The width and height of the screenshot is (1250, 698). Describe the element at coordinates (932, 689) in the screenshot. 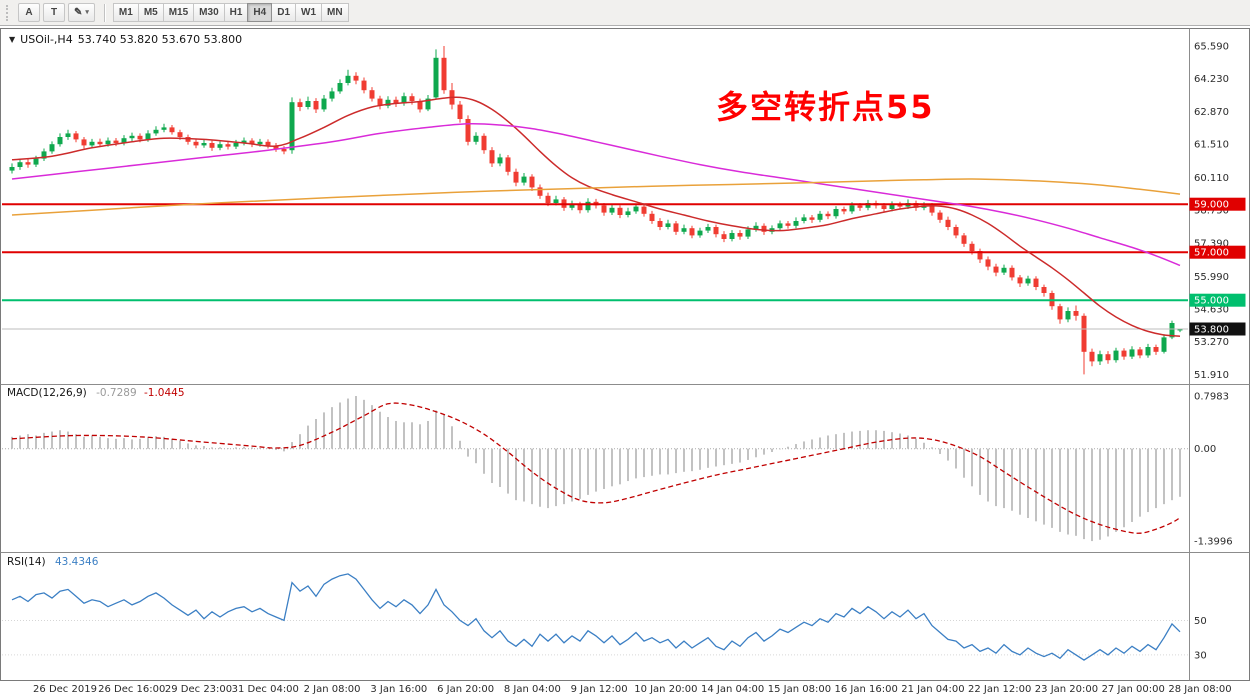

I see `svg-text: 21 Jan 04:00` at that location.